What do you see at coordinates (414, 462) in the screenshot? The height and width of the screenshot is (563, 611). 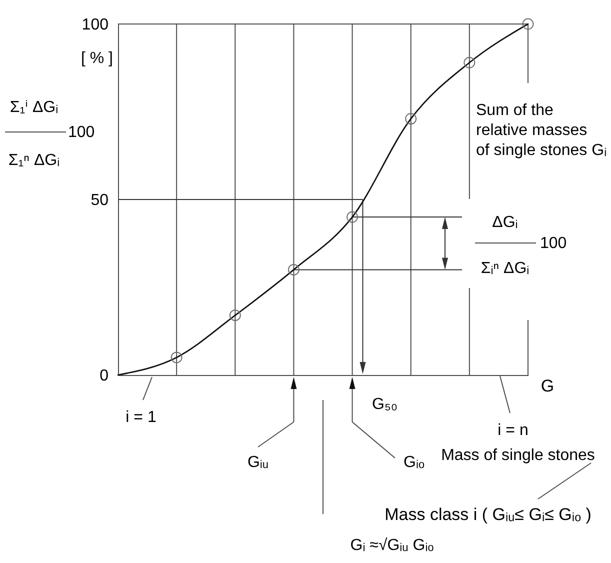 I see `text: Gᵢₒ` at bounding box center [414, 462].